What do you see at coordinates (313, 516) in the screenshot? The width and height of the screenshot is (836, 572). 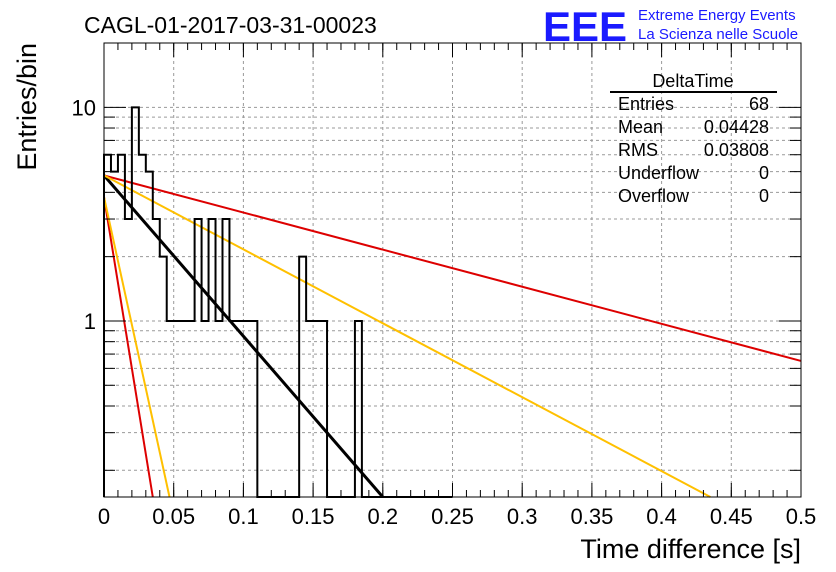 I see `x-tick-label: 0.15` at bounding box center [313, 516].